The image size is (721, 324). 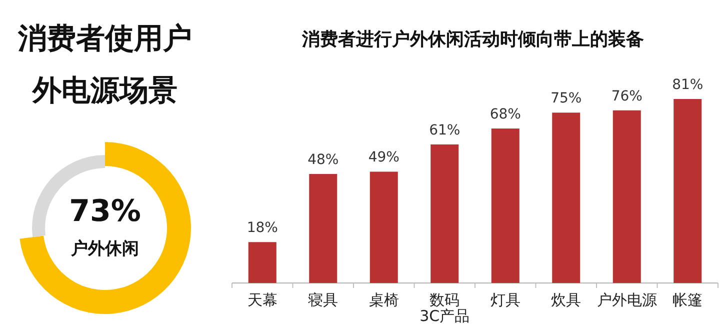 I want to click on chart-title: 消费者进行户外休闲活动时倾向带上的装备, so click(x=472, y=40).